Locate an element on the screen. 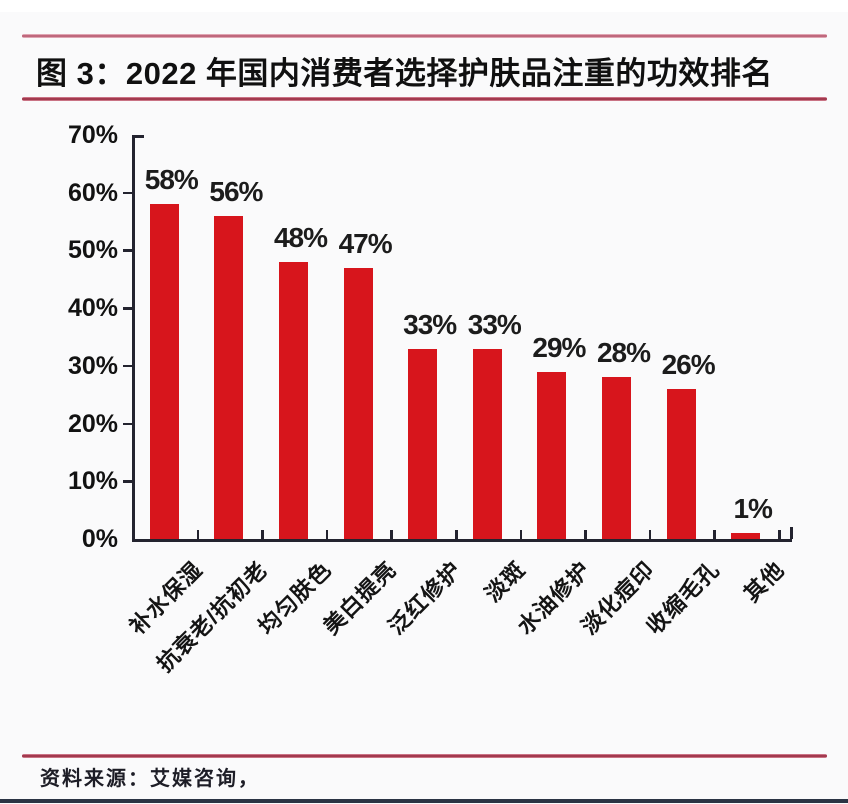  bar-value-label: 56% is located at coordinates (236, 191).